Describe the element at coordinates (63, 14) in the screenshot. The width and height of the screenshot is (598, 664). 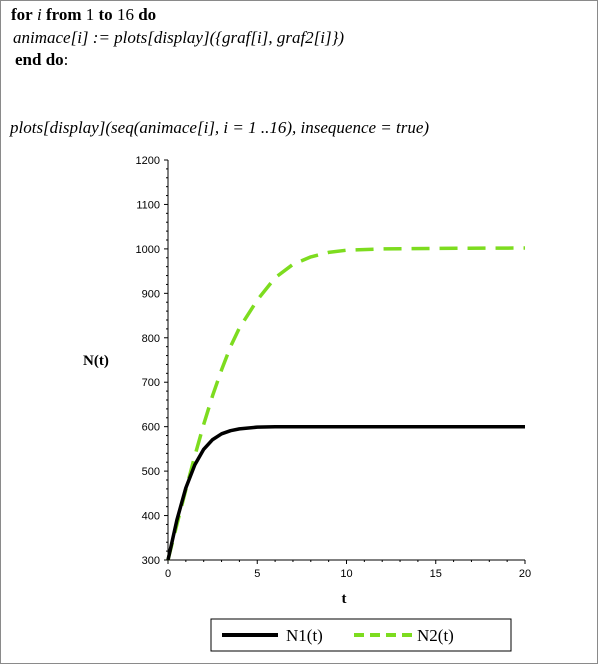
I see `keyword-from: from` at that location.